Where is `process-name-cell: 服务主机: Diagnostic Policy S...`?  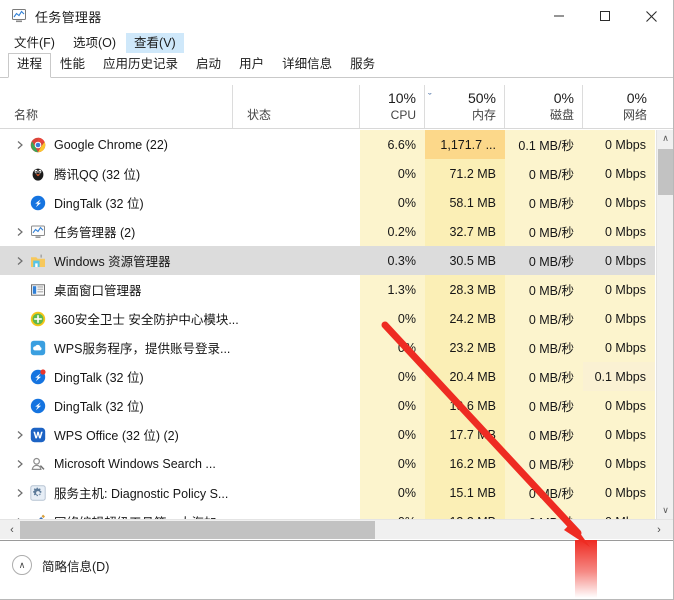
process-name-cell: 服务主机: Diagnostic Policy S... is located at coordinates (180, 492).